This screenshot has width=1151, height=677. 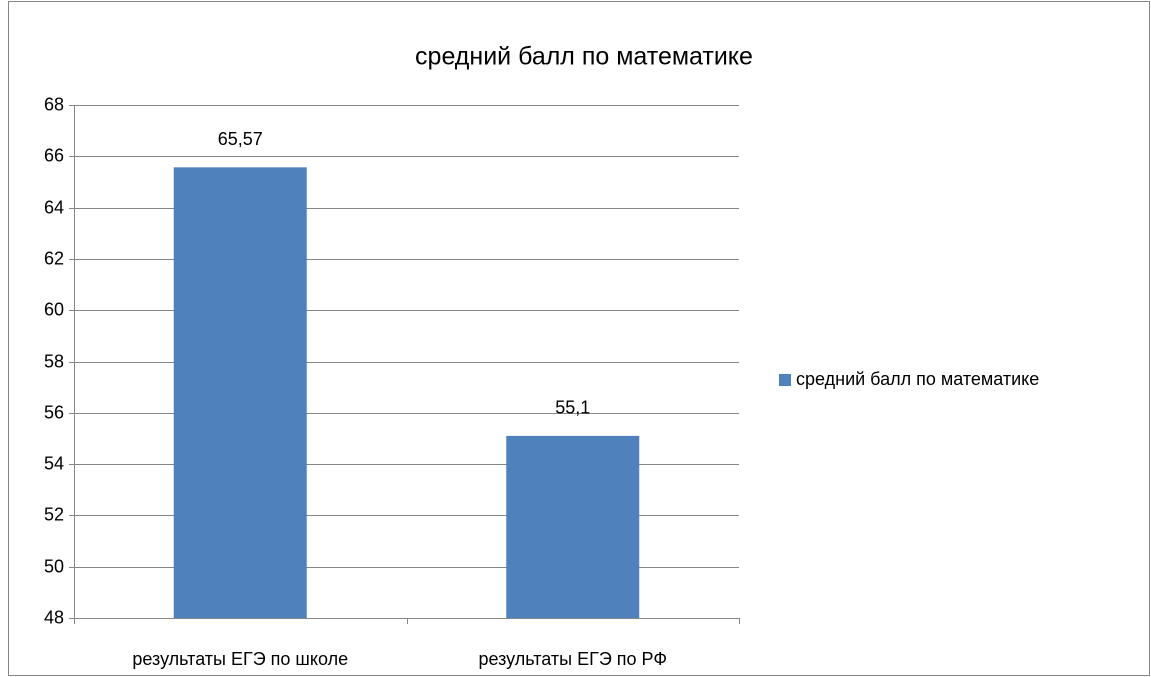 What do you see at coordinates (54, 309) in the screenshot?
I see `y-tick-label: 60` at bounding box center [54, 309].